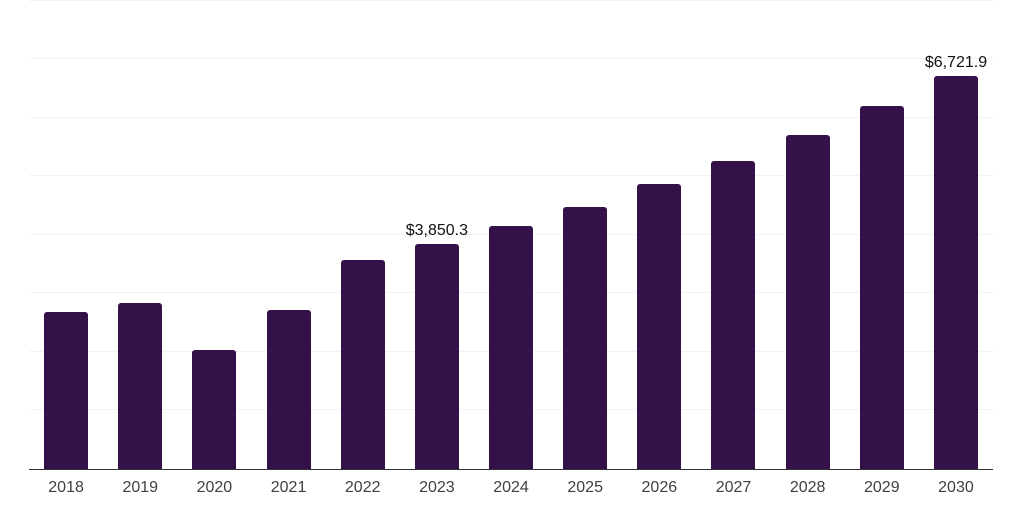  Describe the element at coordinates (362, 364) in the screenshot. I see `bar-2022` at that location.